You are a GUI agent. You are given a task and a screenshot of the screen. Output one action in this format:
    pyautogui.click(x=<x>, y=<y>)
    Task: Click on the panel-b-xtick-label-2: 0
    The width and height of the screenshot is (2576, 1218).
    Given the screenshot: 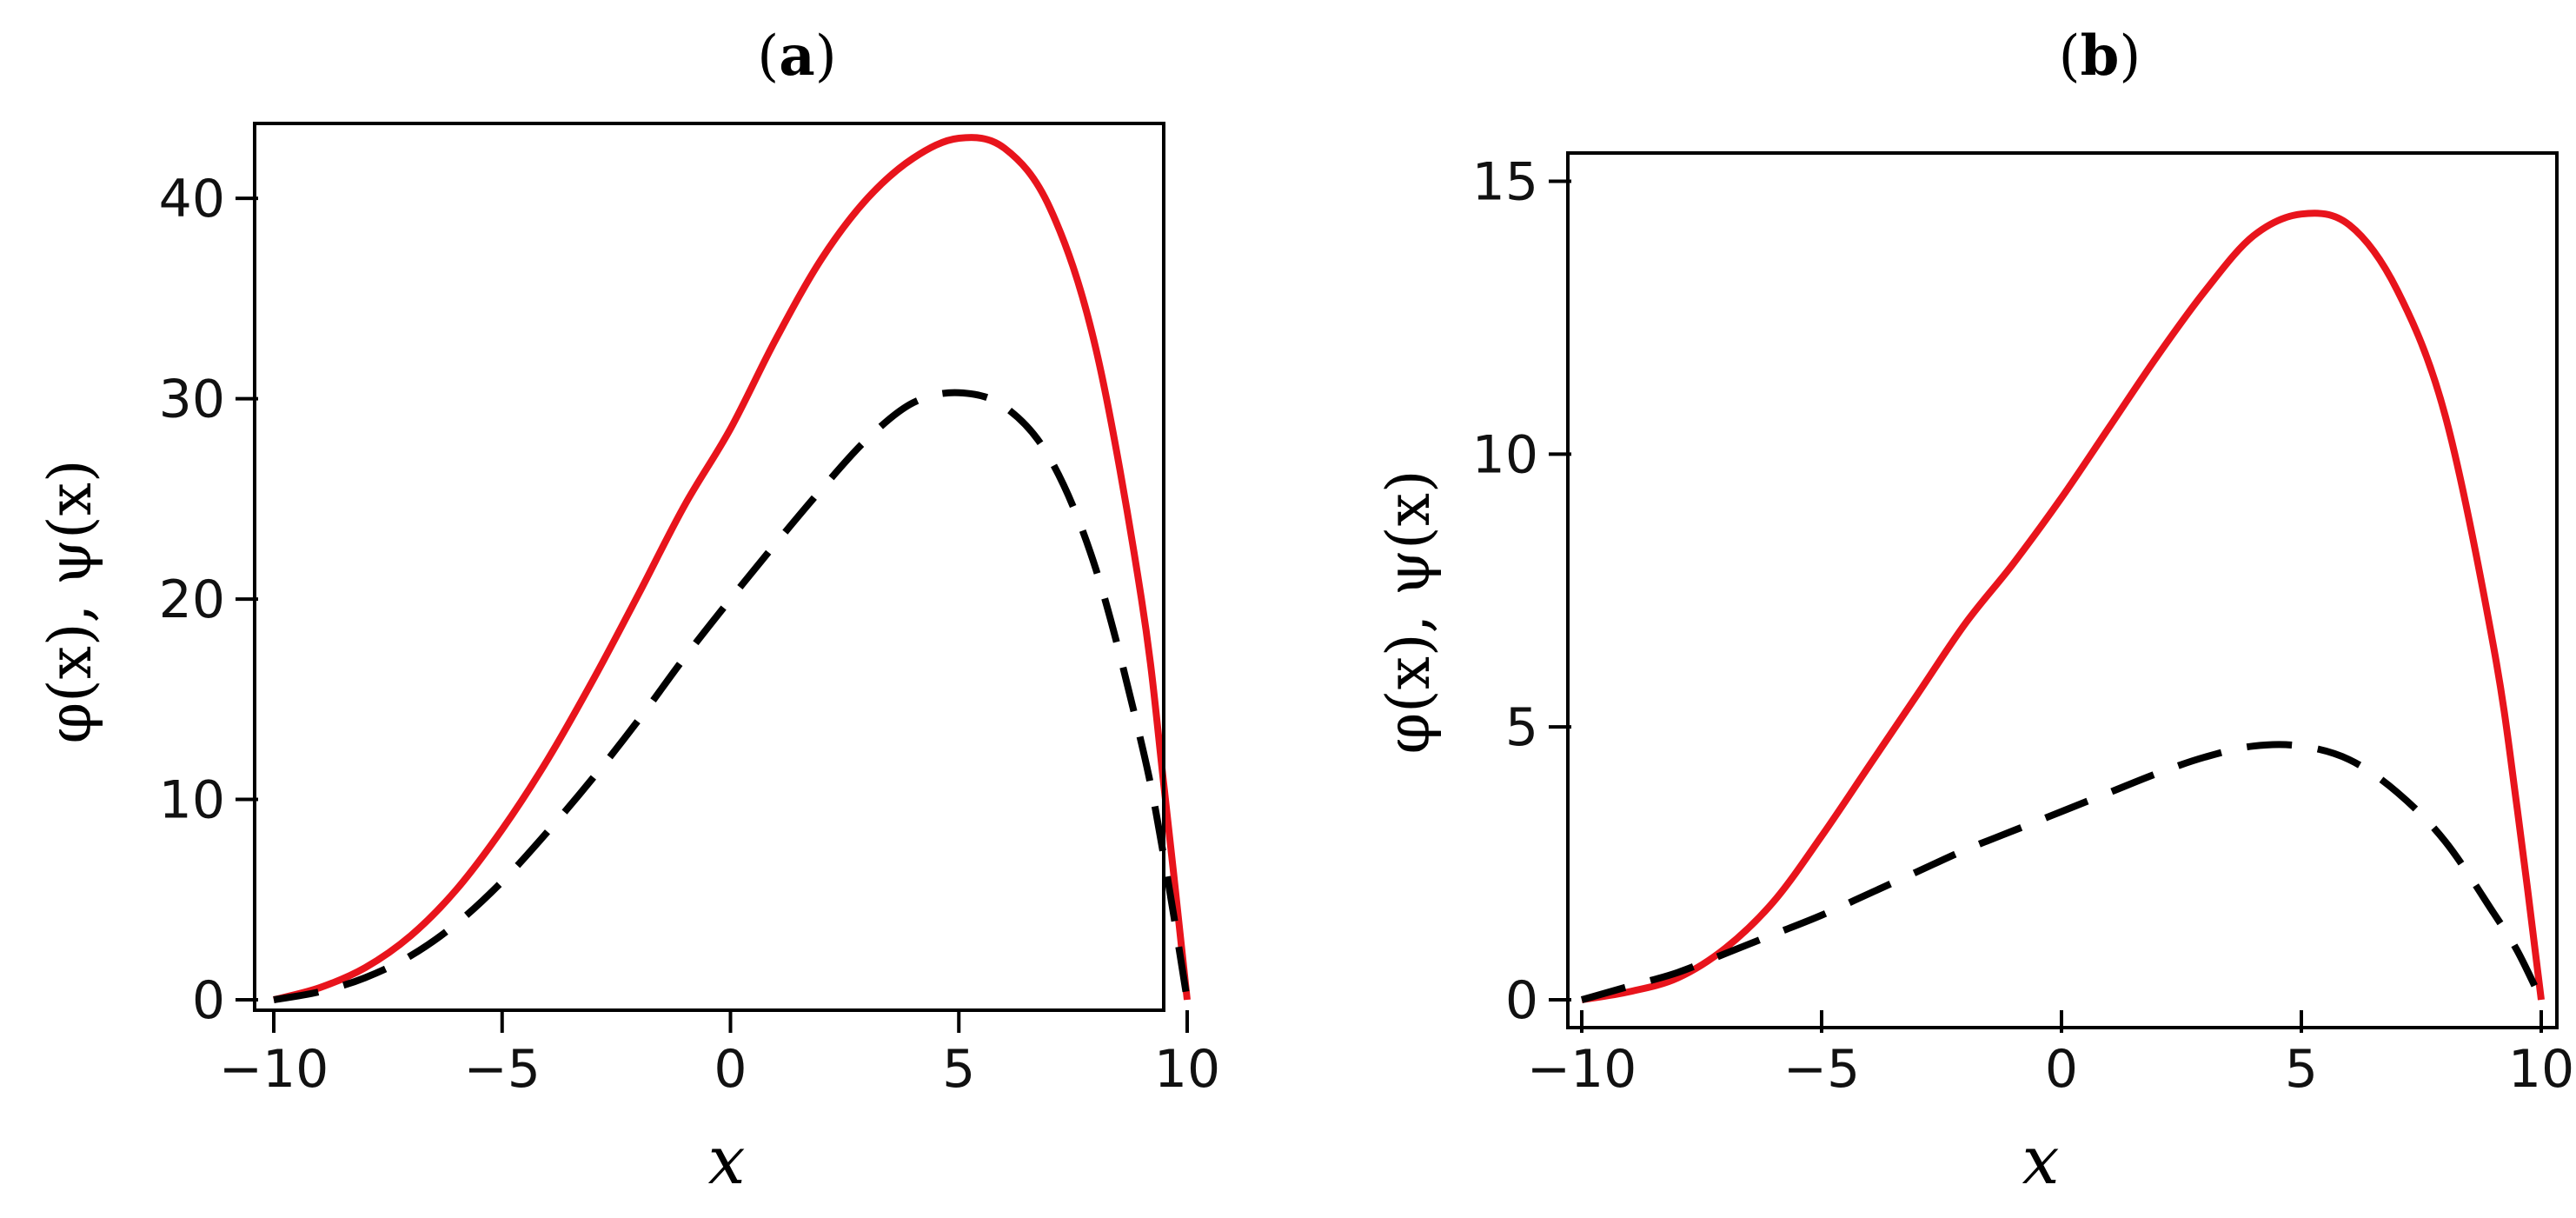 What is the action you would take?
    pyautogui.click(x=2061, y=1069)
    